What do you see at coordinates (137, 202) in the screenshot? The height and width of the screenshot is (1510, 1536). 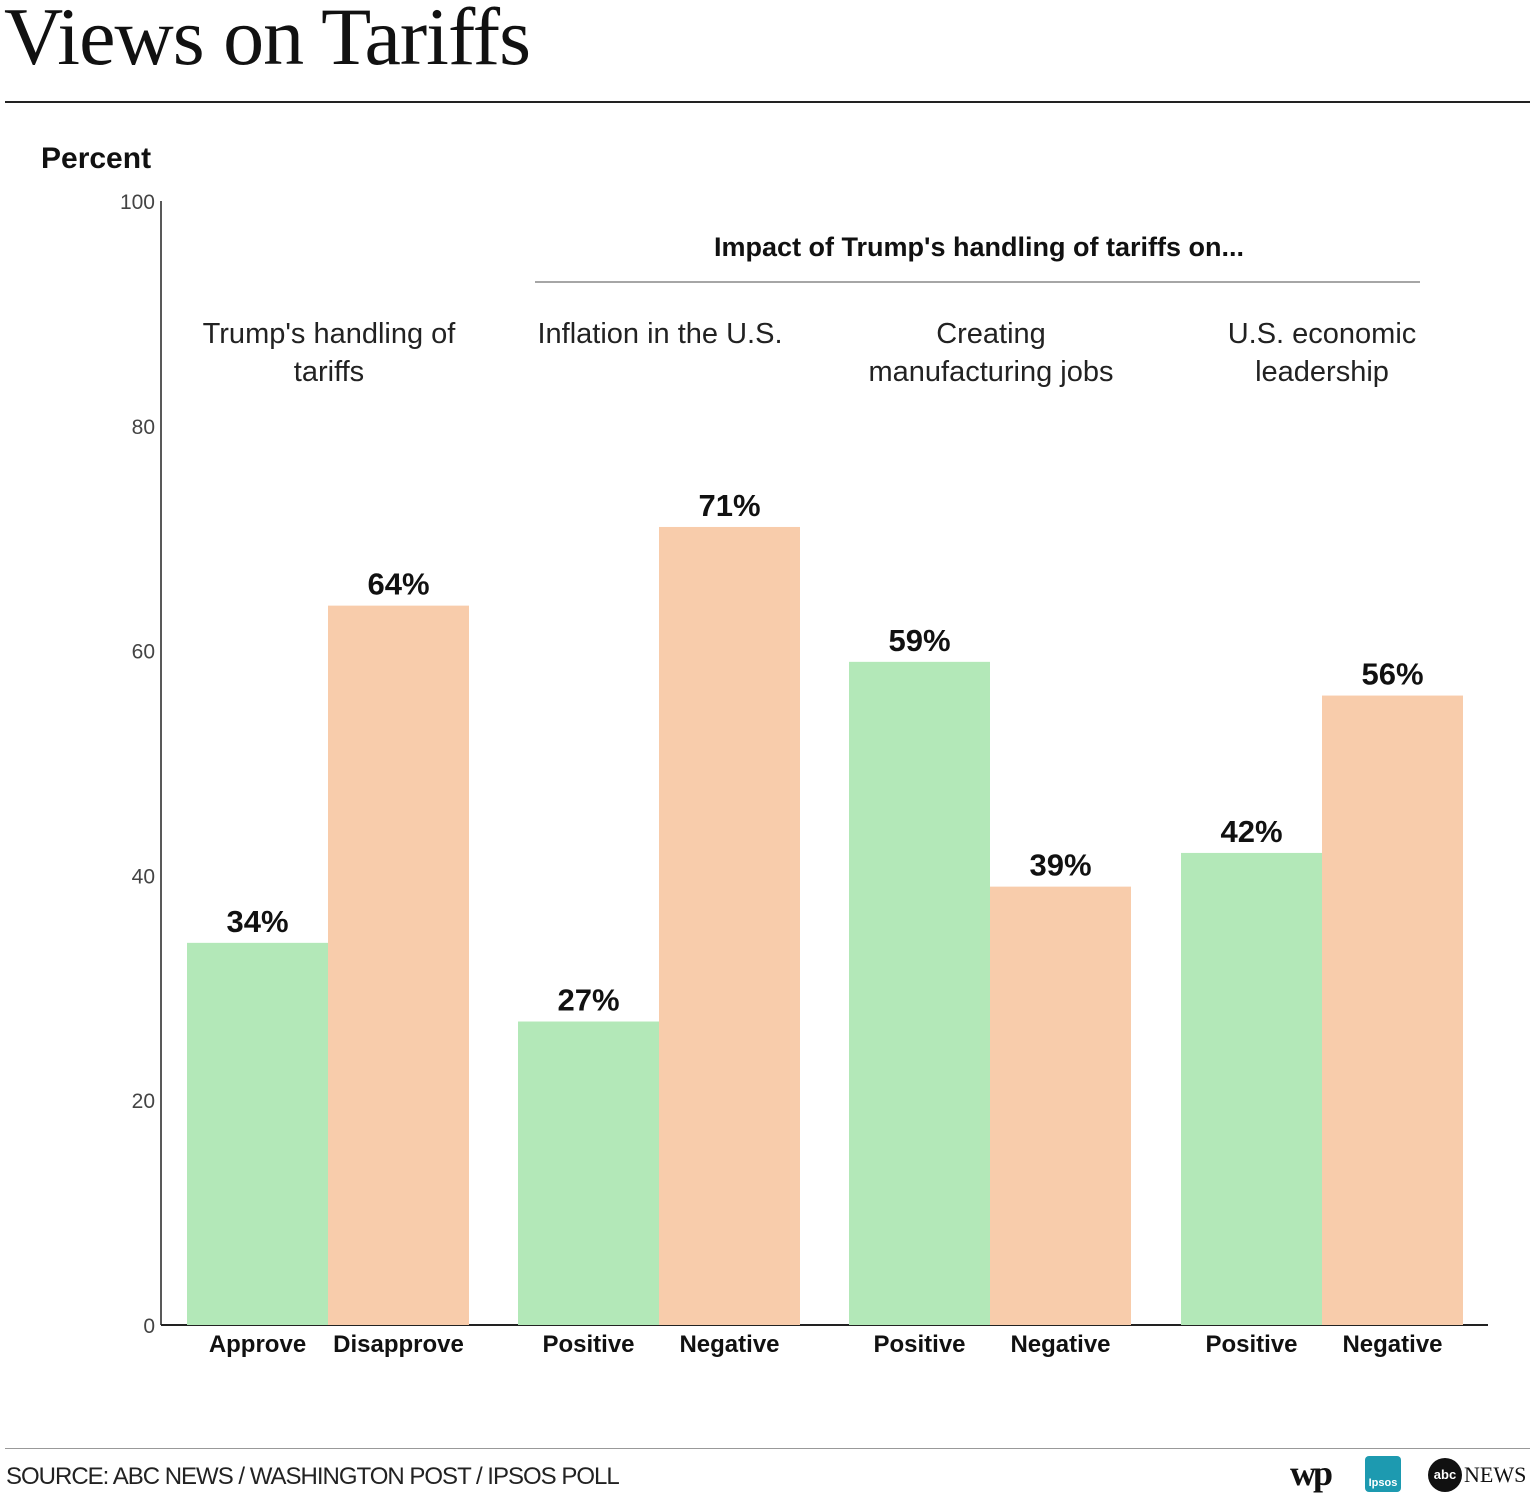 I see `y-tick-label: 100` at bounding box center [137, 202].